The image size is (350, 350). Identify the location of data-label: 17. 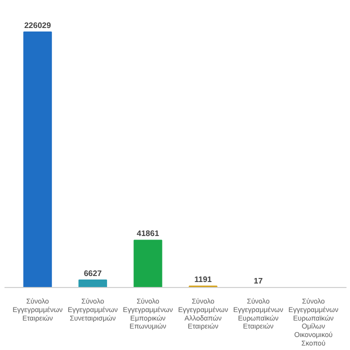
(259, 281).